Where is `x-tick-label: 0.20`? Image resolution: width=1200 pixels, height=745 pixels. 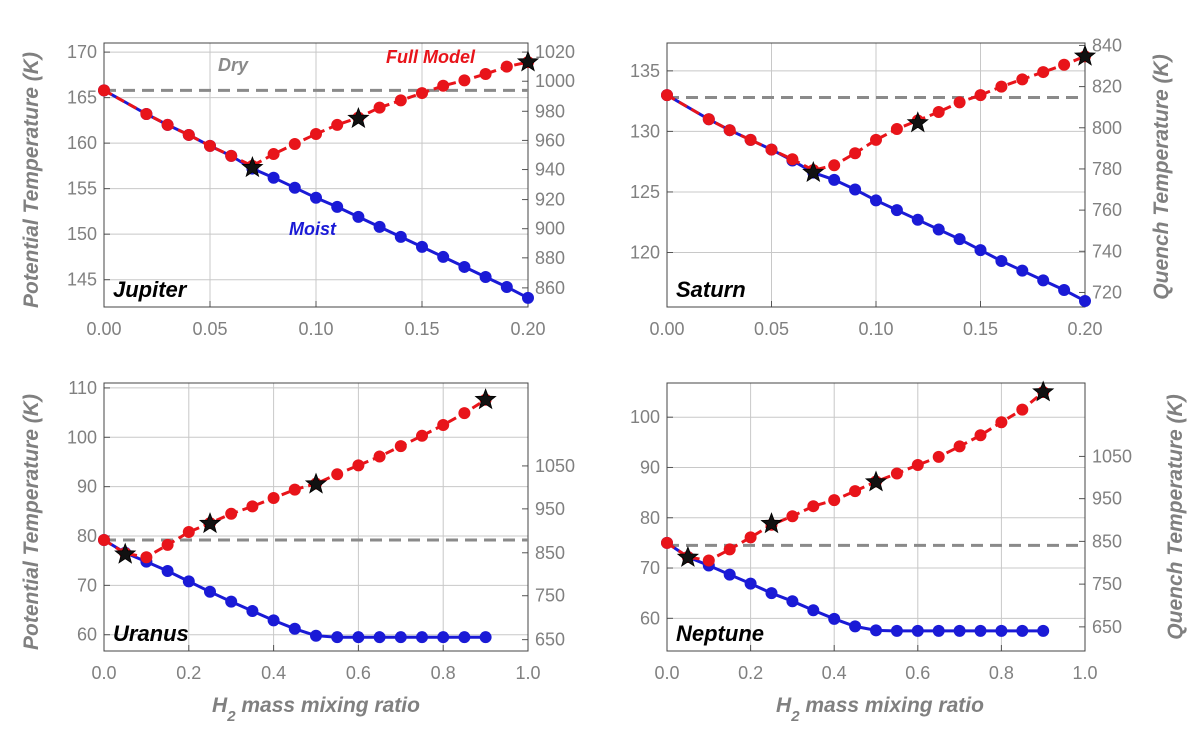 x-tick-label: 0.20 is located at coordinates (1084, 329).